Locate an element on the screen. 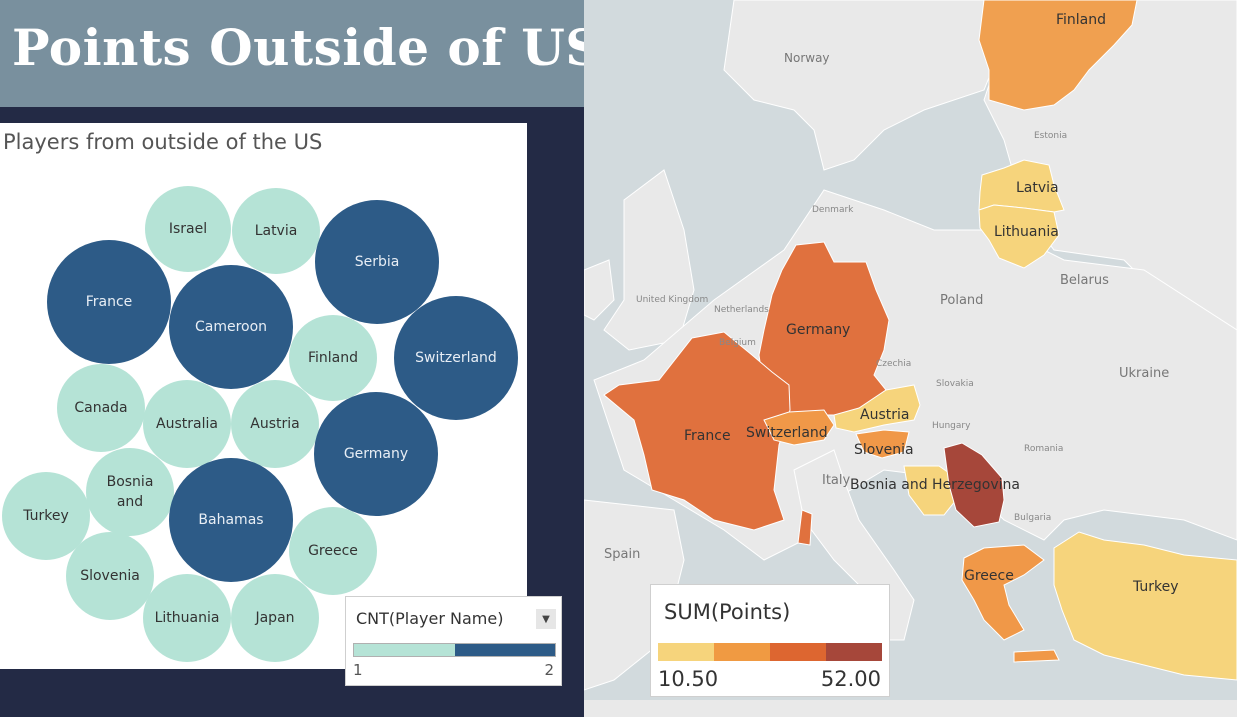  bubble-lithuania: Lithuania is located at coordinates (187, 618).